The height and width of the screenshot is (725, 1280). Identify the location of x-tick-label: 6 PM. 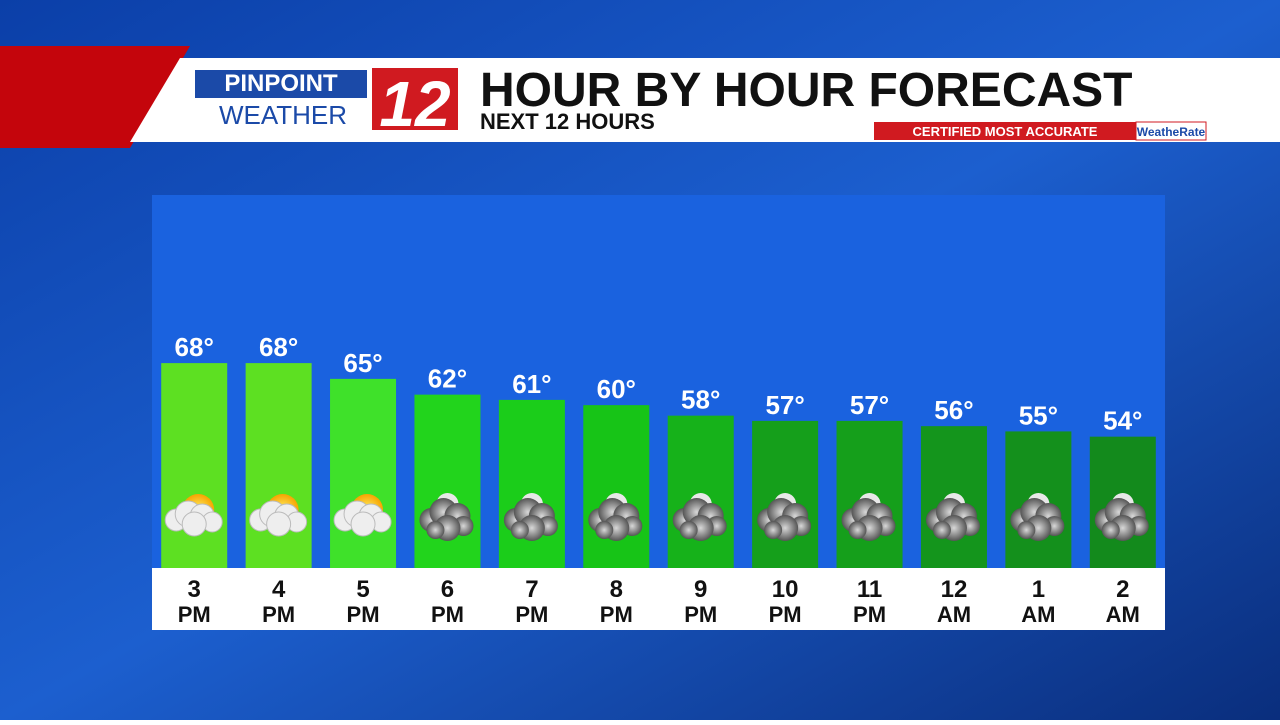
(447, 601).